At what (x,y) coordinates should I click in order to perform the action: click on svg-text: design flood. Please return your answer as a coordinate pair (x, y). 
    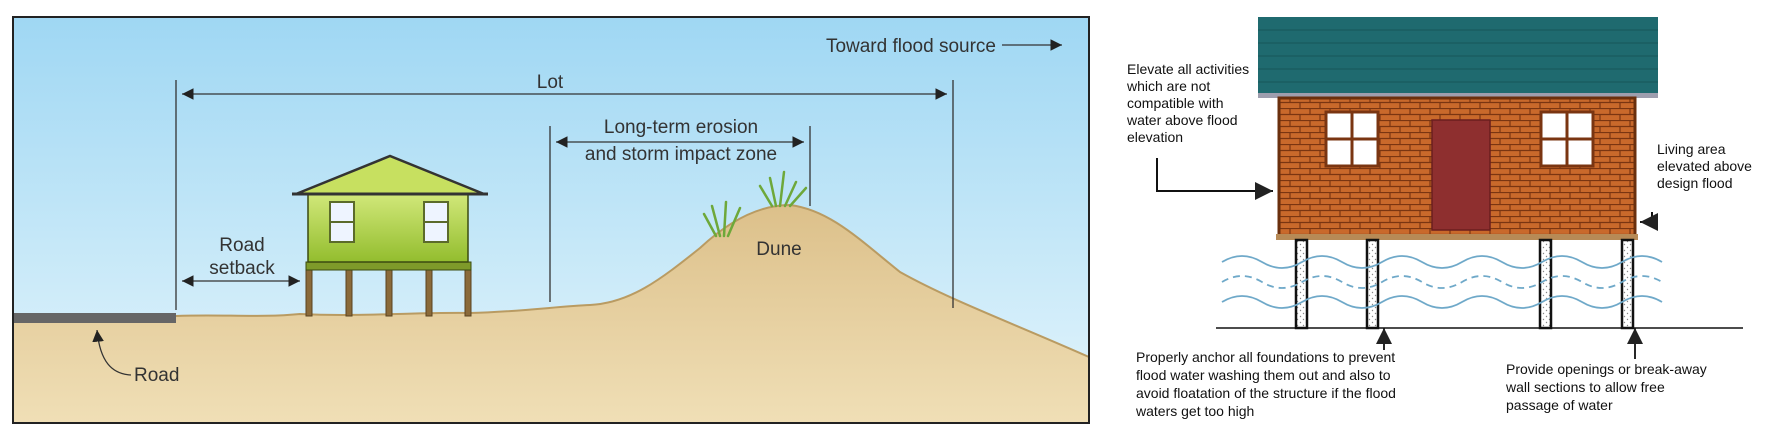
    Looking at the image, I should click on (1695, 183).